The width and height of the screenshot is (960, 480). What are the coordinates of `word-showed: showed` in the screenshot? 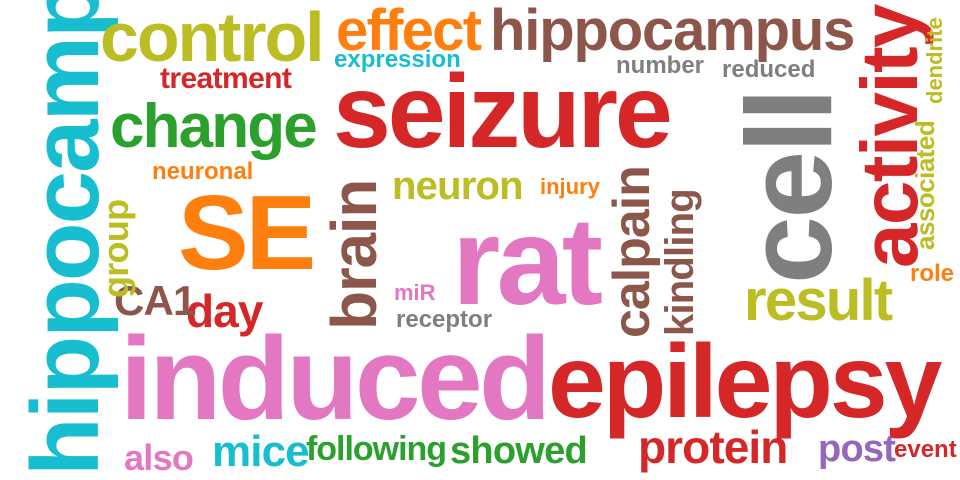 It's located at (519, 451).